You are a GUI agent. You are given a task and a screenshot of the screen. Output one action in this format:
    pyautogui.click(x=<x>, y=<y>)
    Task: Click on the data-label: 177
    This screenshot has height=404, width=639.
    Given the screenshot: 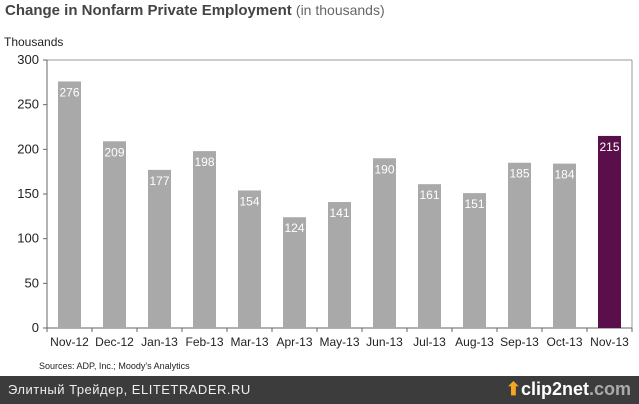 What is the action you would take?
    pyautogui.click(x=159, y=181)
    